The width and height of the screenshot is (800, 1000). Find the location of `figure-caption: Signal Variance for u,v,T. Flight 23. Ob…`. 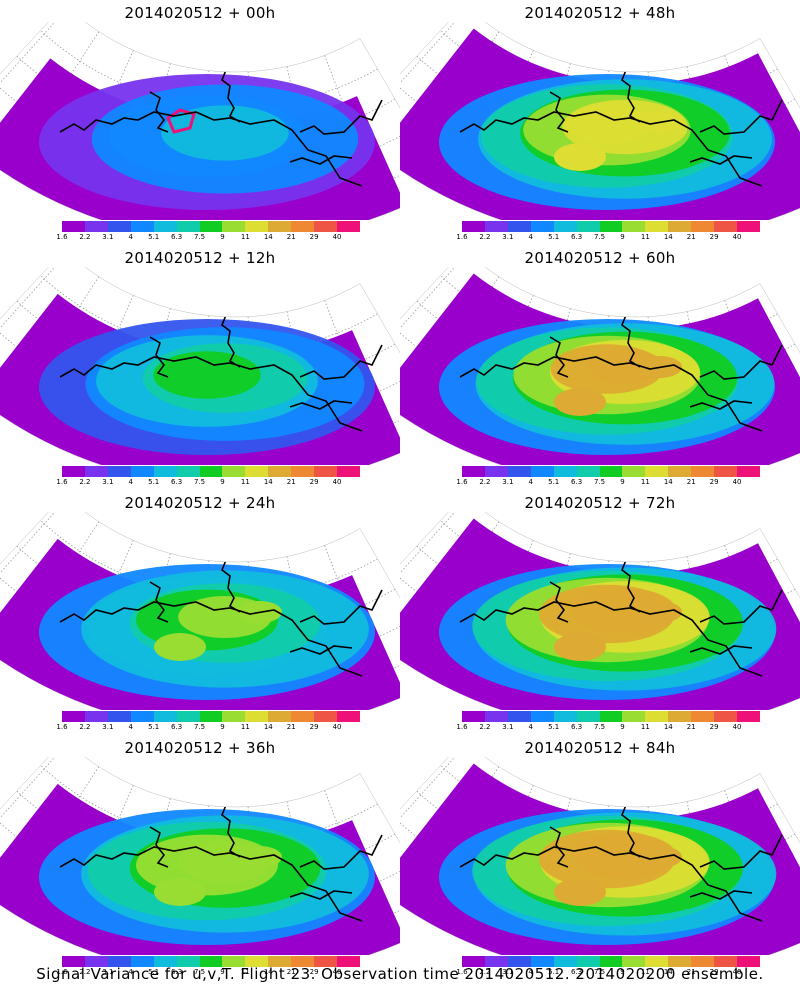

figure-caption: Signal Variance for u,v,T. Flight 23. Ob… is located at coordinates (400, 974).